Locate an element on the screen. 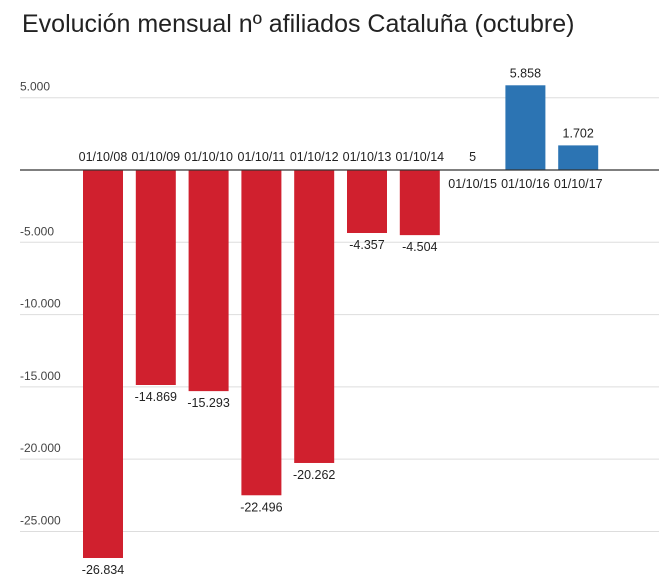 Image resolution: width=659 pixels, height=578 pixels. data-label: -15.293 is located at coordinates (208, 403).